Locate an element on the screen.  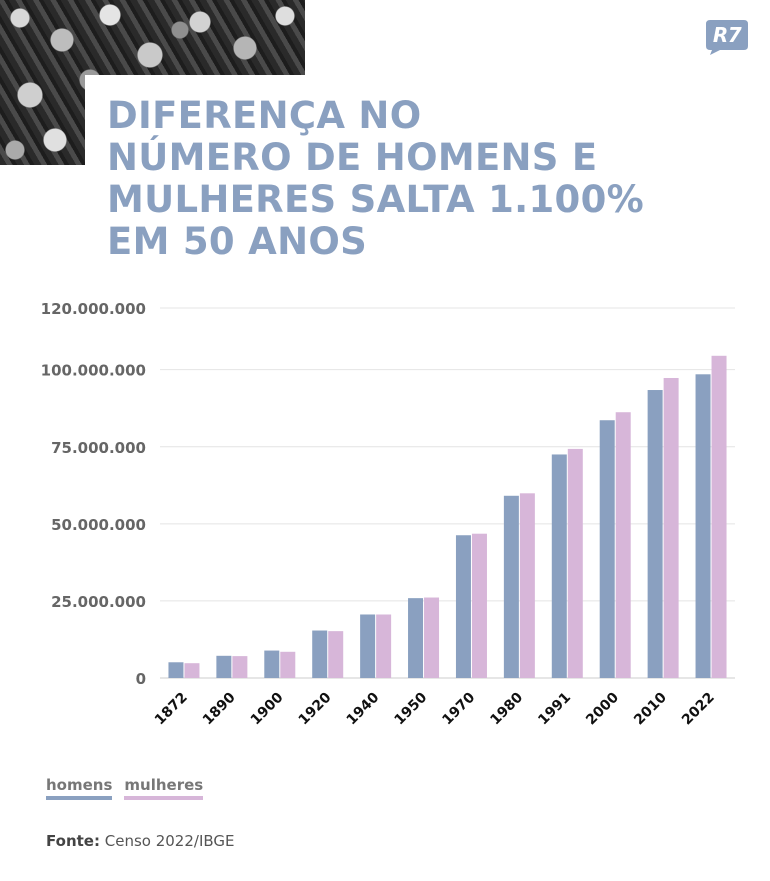
y-tick-label: 100.000.000 is located at coordinates (93, 371).